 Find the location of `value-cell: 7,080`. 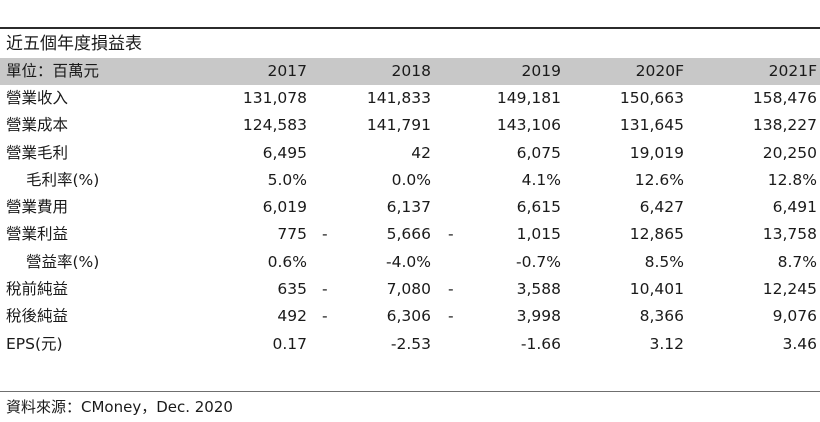

value-cell: 7,080 is located at coordinates (408, 289).